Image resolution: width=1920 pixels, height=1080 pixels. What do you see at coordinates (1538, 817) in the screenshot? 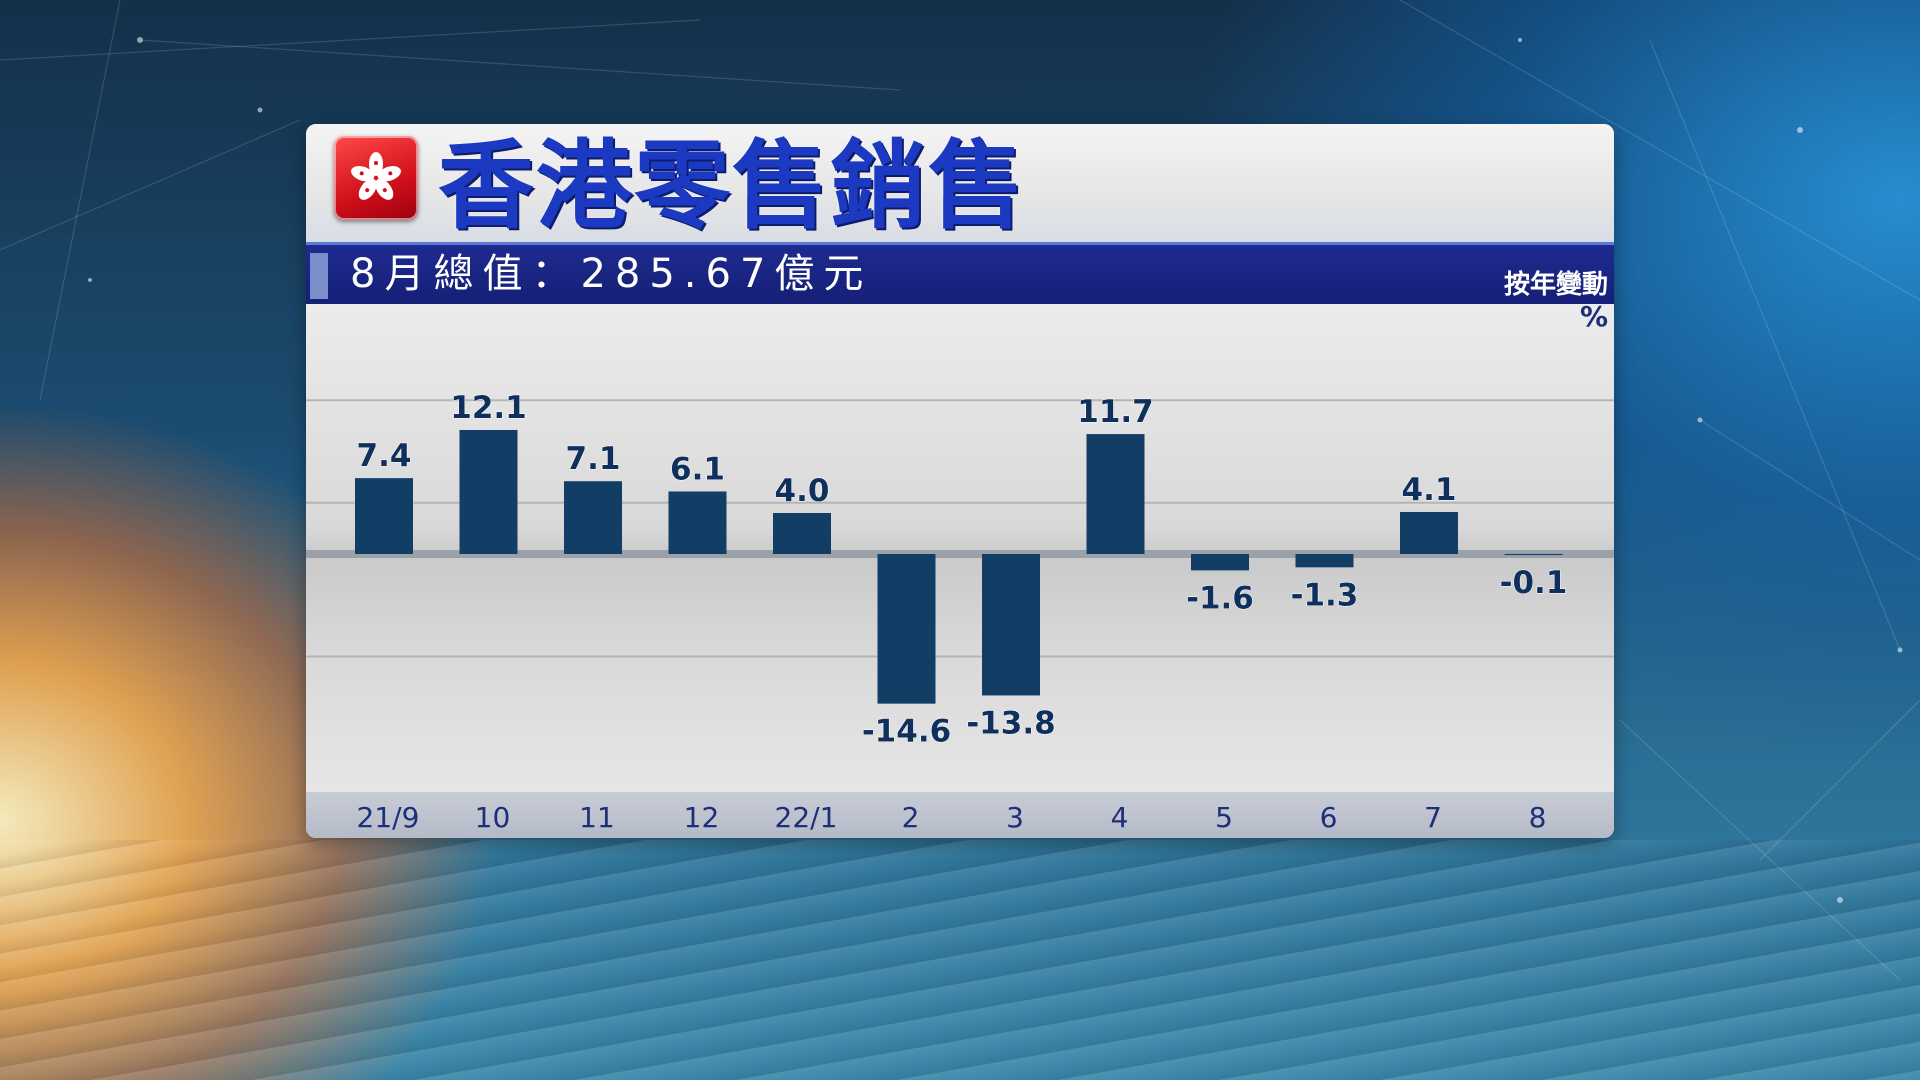
I see `x-tick-label-11: 8` at bounding box center [1538, 817].